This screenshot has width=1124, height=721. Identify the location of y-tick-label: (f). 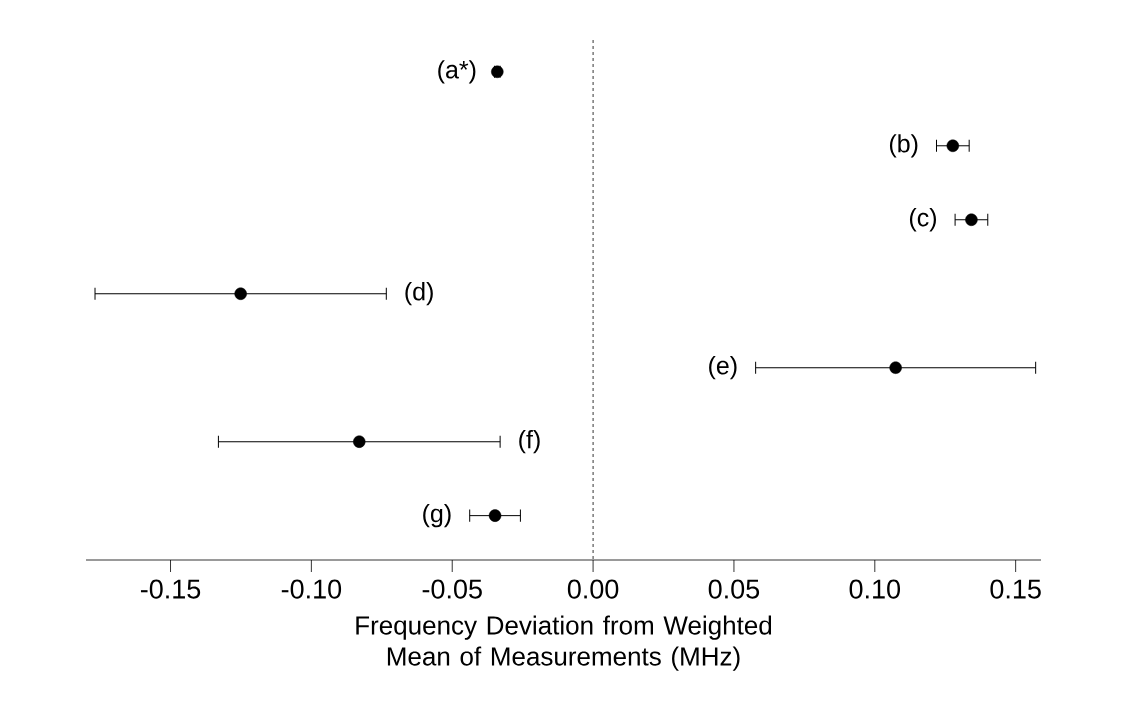
(529, 442).